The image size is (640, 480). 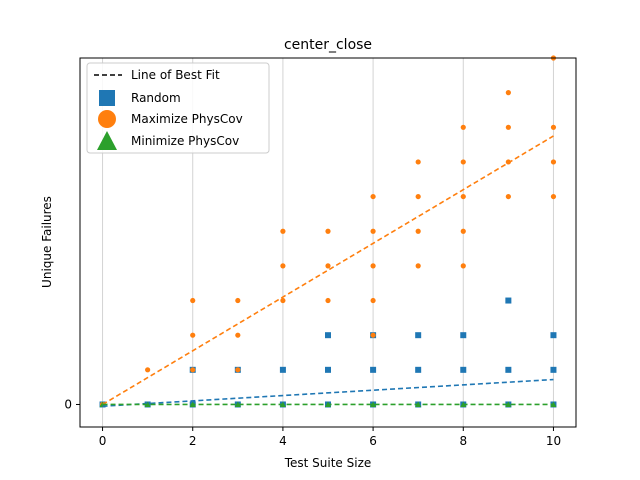 What do you see at coordinates (328, 45) in the screenshot?
I see `chart-title: center_close` at bounding box center [328, 45].